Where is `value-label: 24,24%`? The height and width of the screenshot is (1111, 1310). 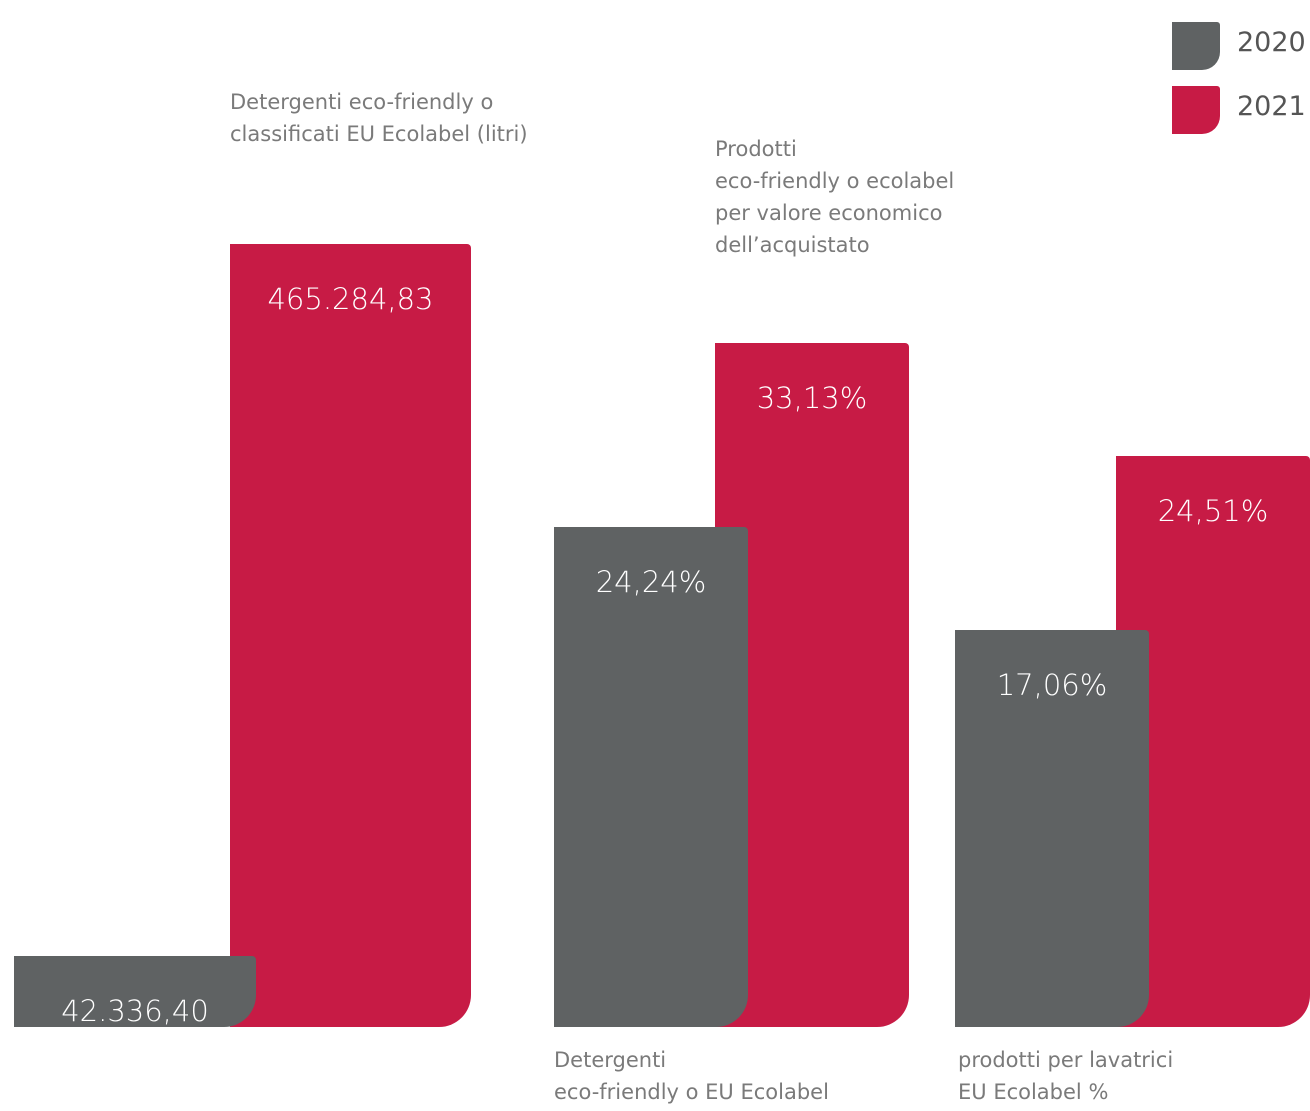
value-label: 24,24% is located at coordinates (651, 581).